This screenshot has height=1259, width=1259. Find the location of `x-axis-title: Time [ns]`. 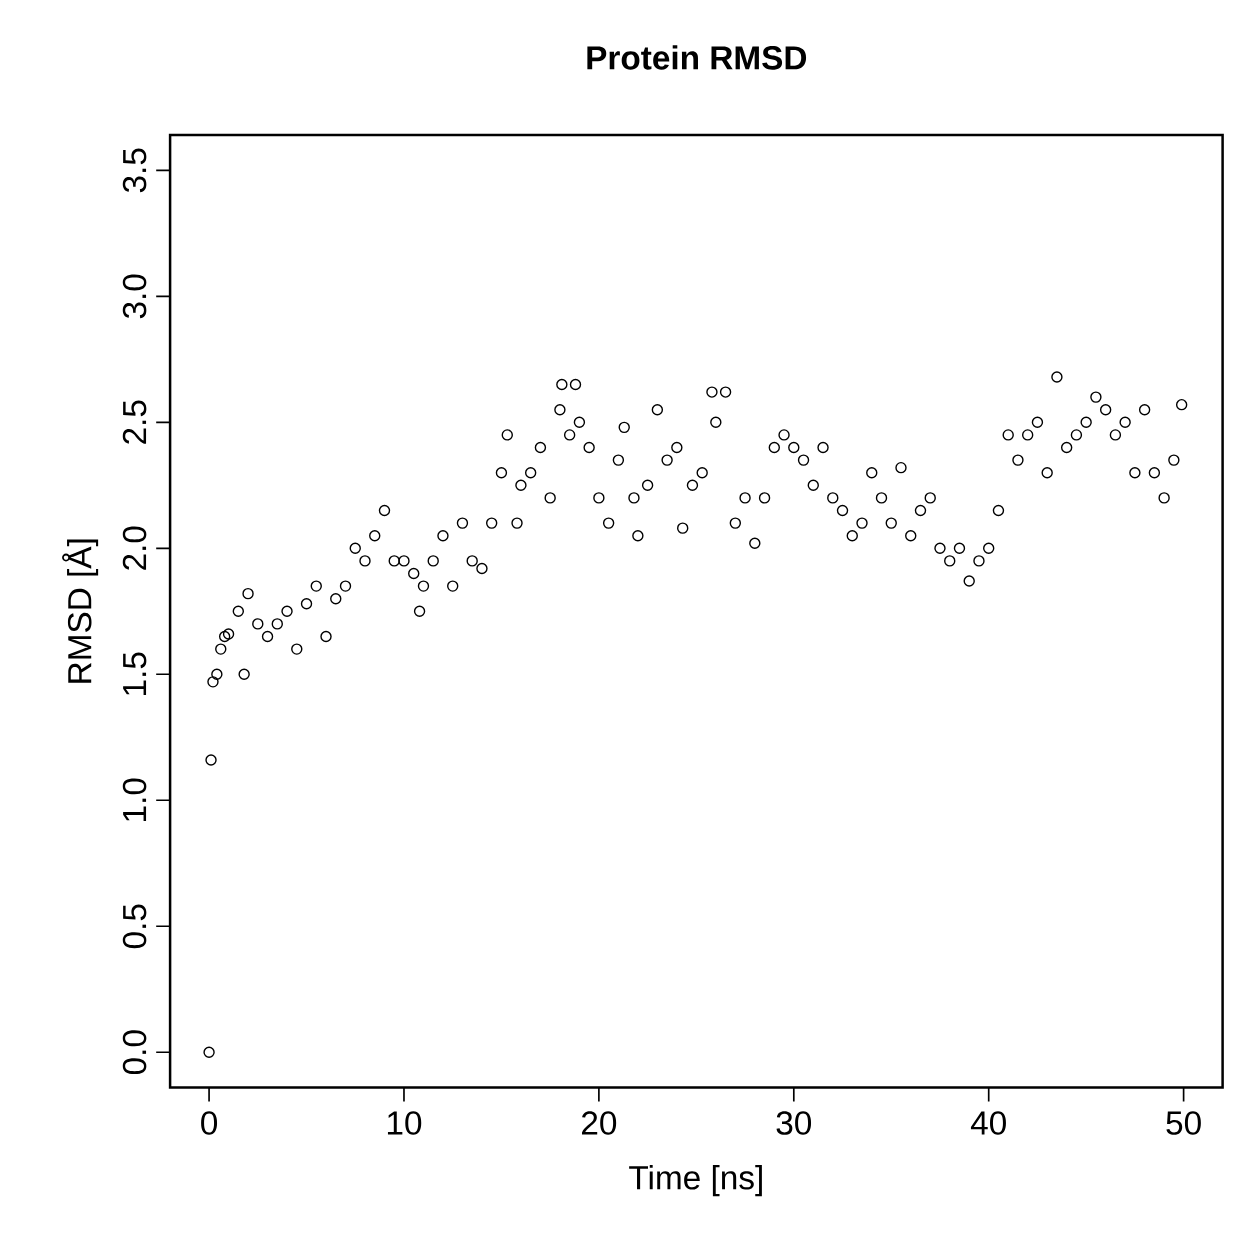

x-axis-title: Time [ns] is located at coordinates (695, 1181).